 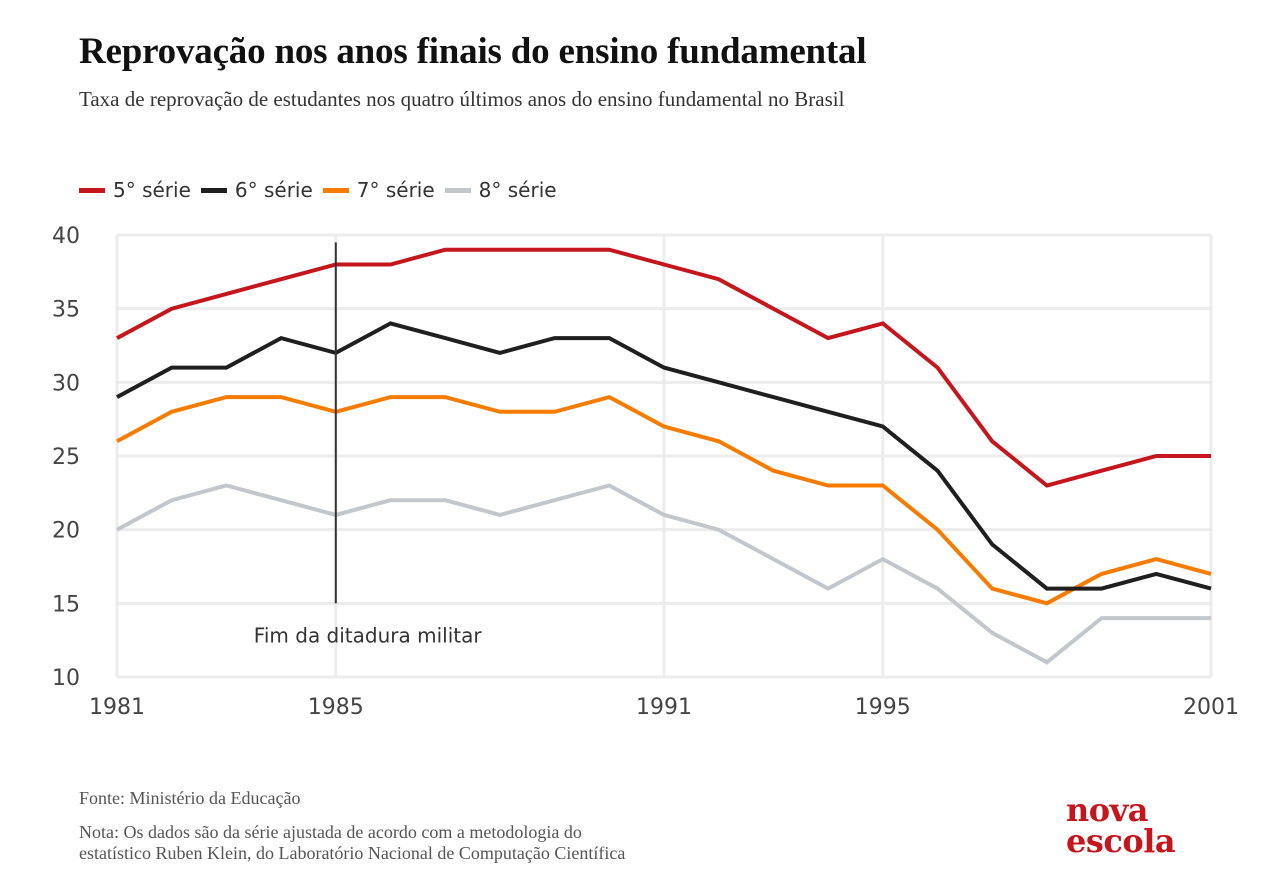 What do you see at coordinates (66, 383) in the screenshot?
I see `y-tick-label: 30` at bounding box center [66, 383].